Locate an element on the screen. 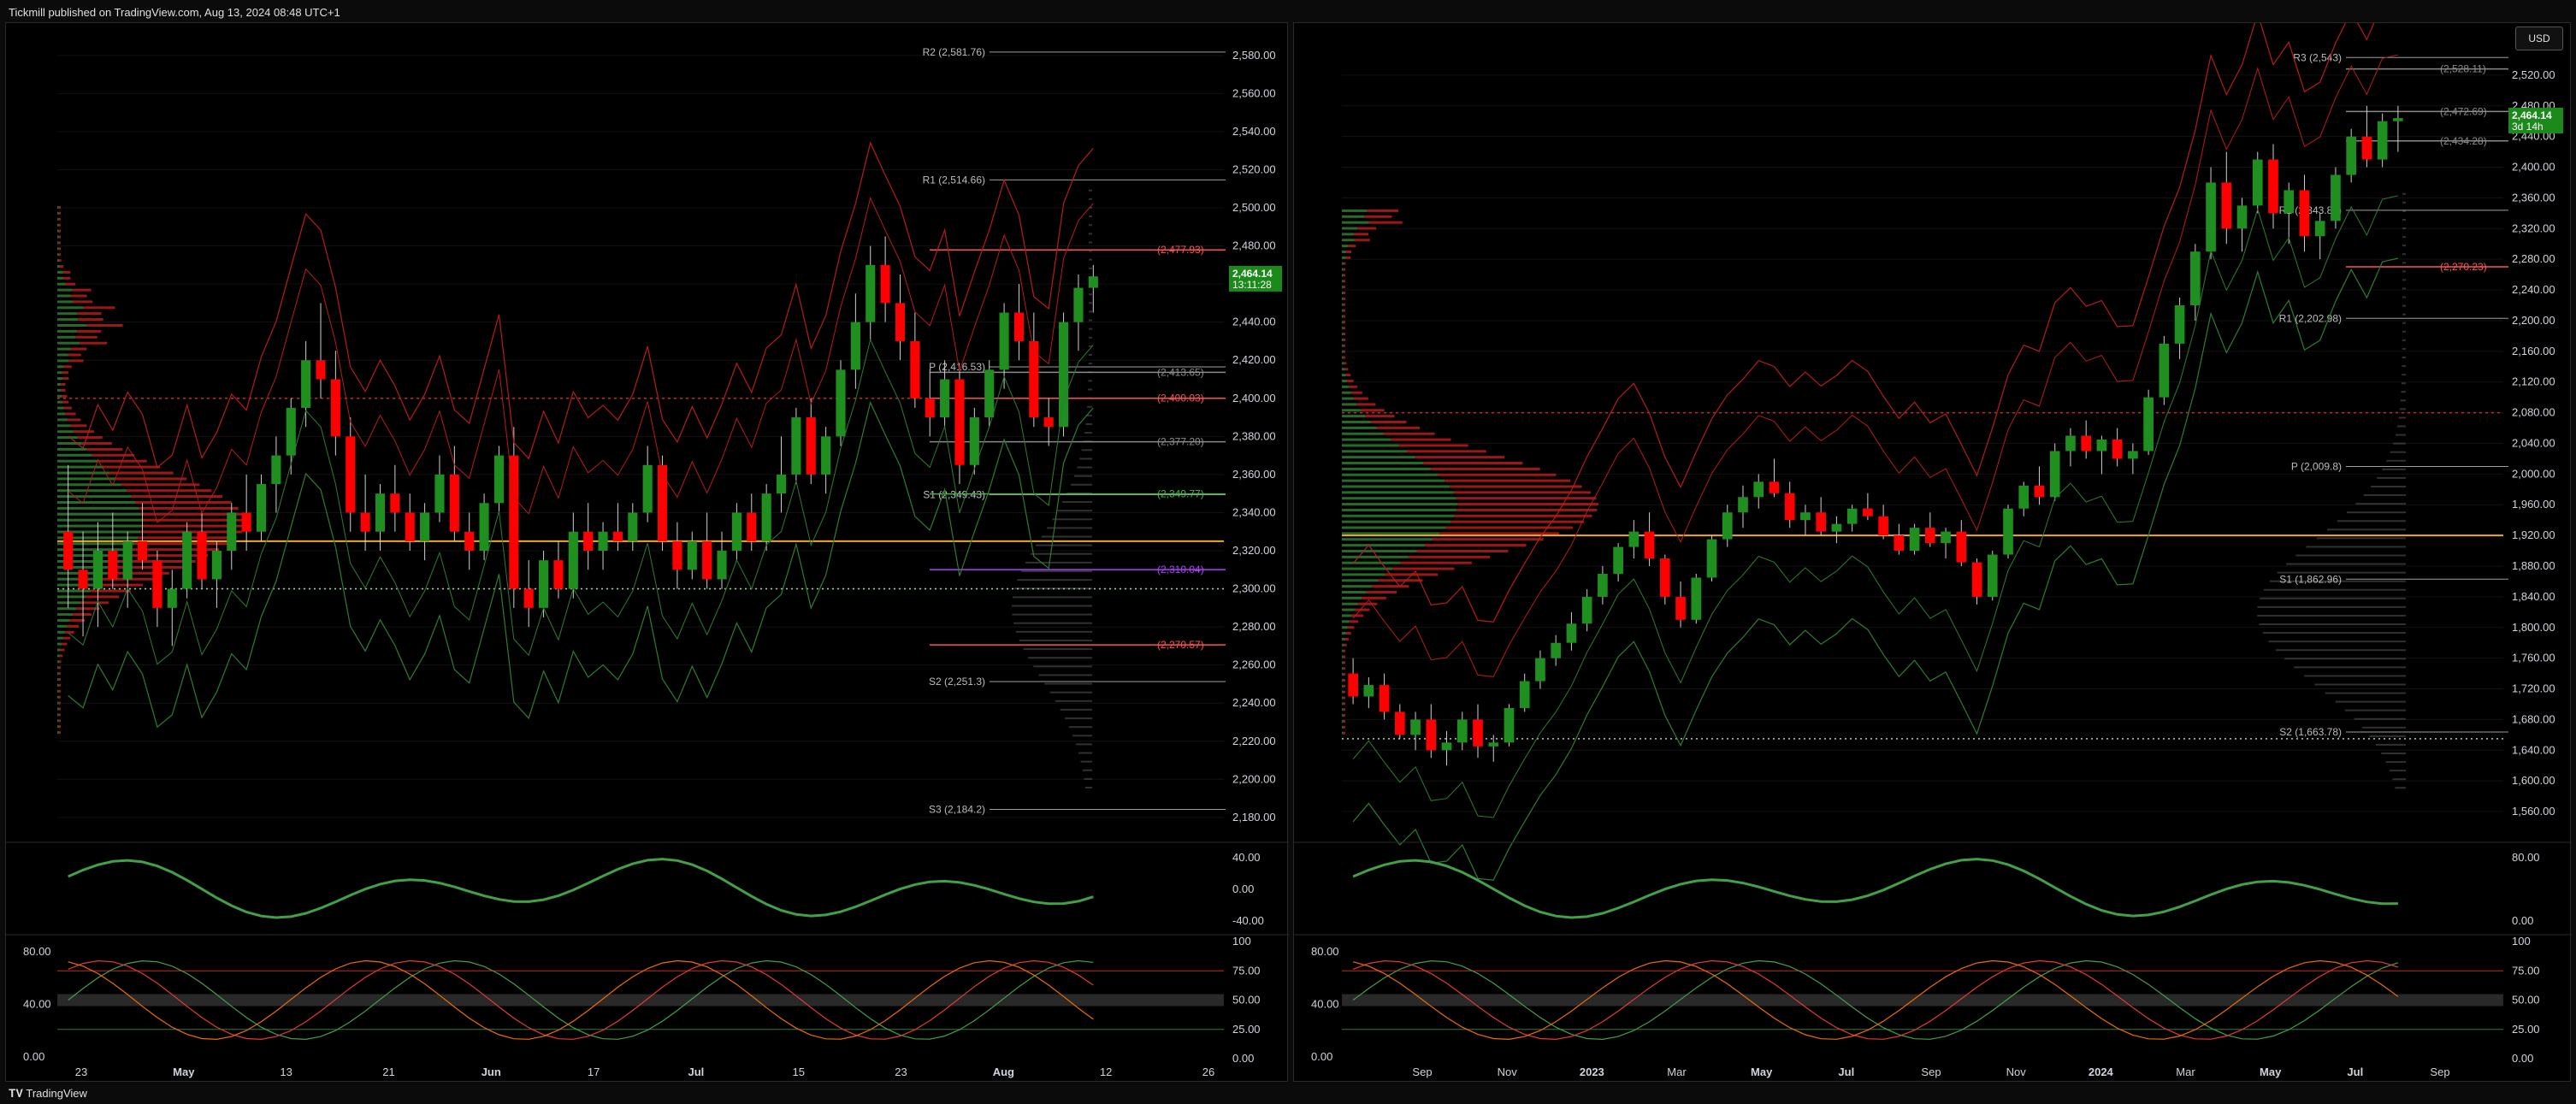 The image size is (2576, 1104). currency-button: USD is located at coordinates (2539, 38).